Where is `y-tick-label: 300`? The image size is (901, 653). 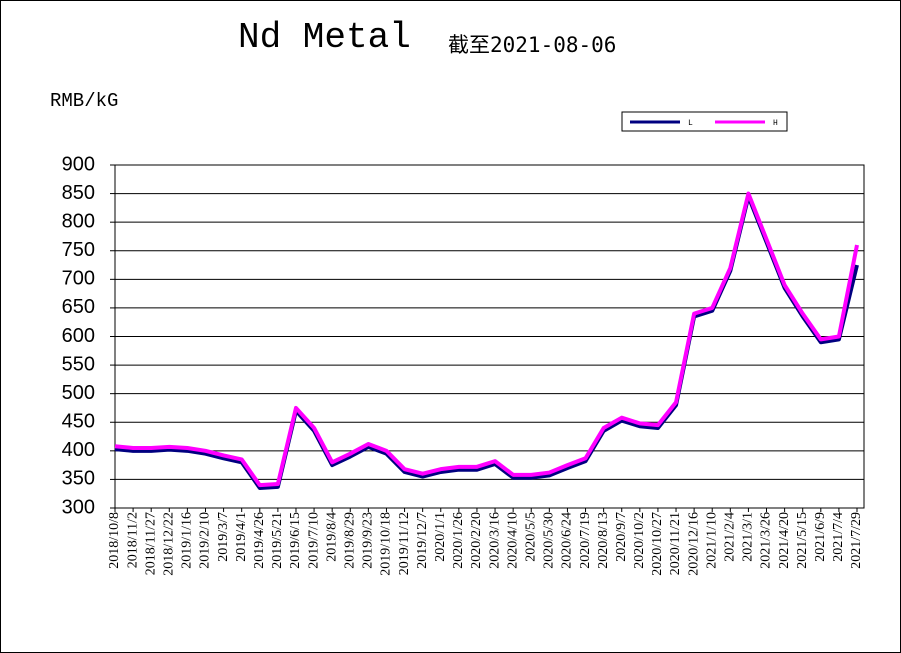
y-tick-label: 300 is located at coordinates (78, 507).